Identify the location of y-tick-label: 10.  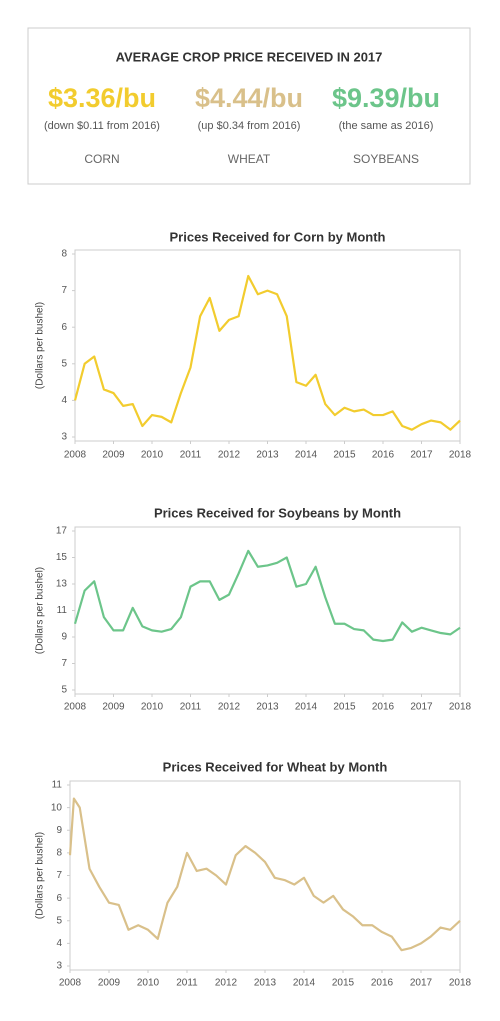
(57, 807).